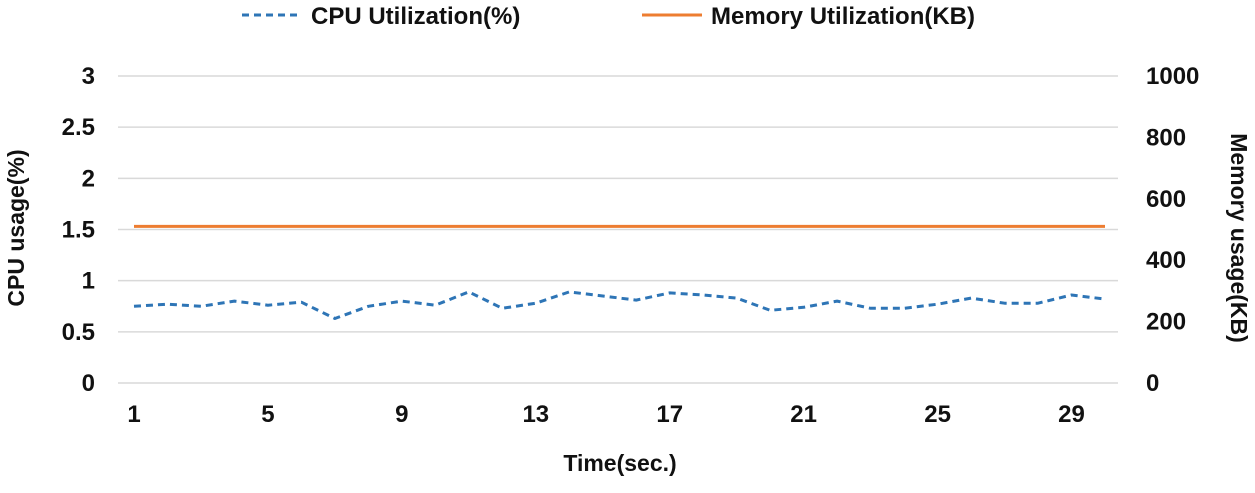 This screenshot has width=1255, height=493. What do you see at coordinates (535, 414) in the screenshot?
I see `x-tick-label: 13` at bounding box center [535, 414].